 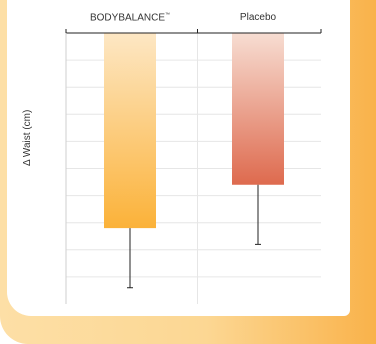 I want to click on bar-bodybalance, so click(x=130, y=131).